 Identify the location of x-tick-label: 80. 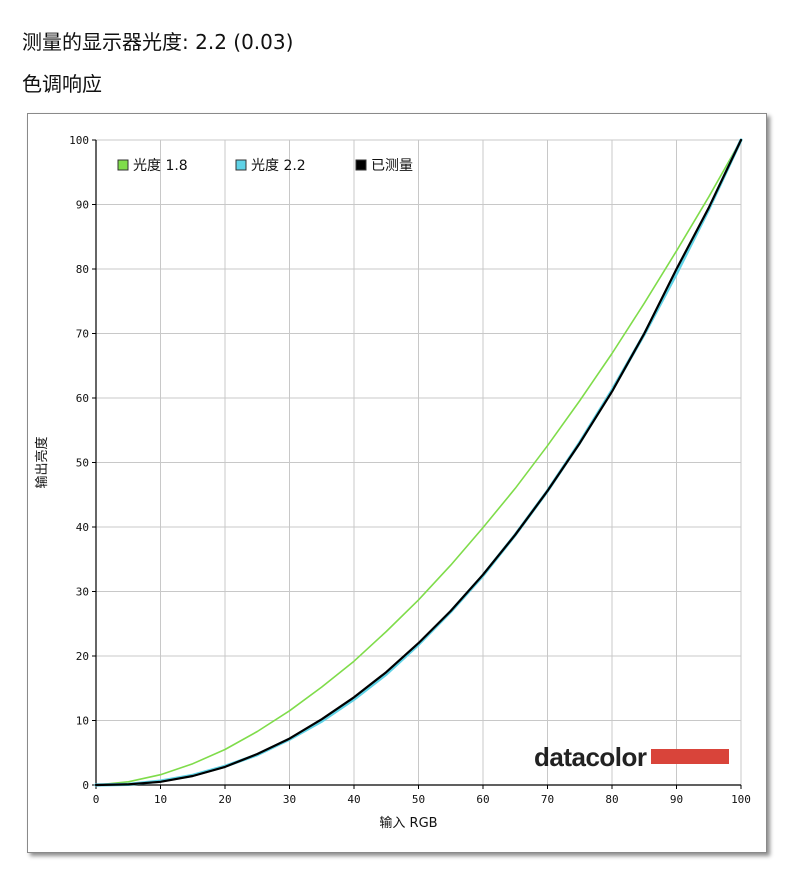
(611, 799).